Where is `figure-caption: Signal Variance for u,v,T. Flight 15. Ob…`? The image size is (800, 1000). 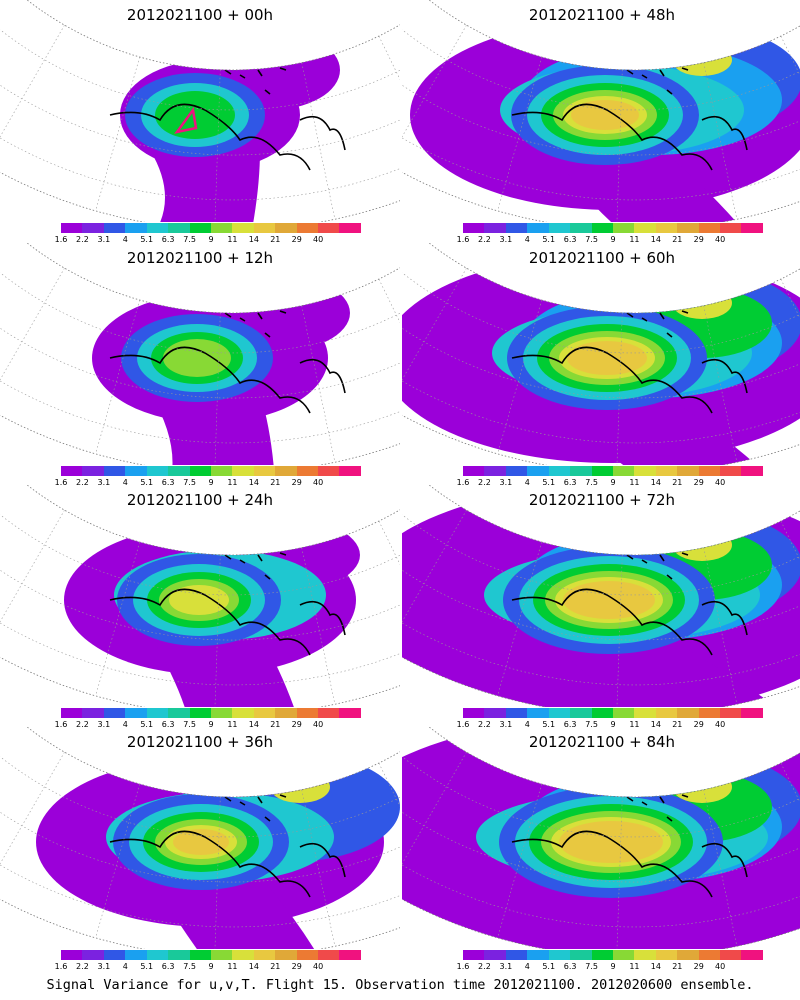 figure-caption: Signal Variance for u,v,T. Flight 15. Ob… is located at coordinates (400, 985).